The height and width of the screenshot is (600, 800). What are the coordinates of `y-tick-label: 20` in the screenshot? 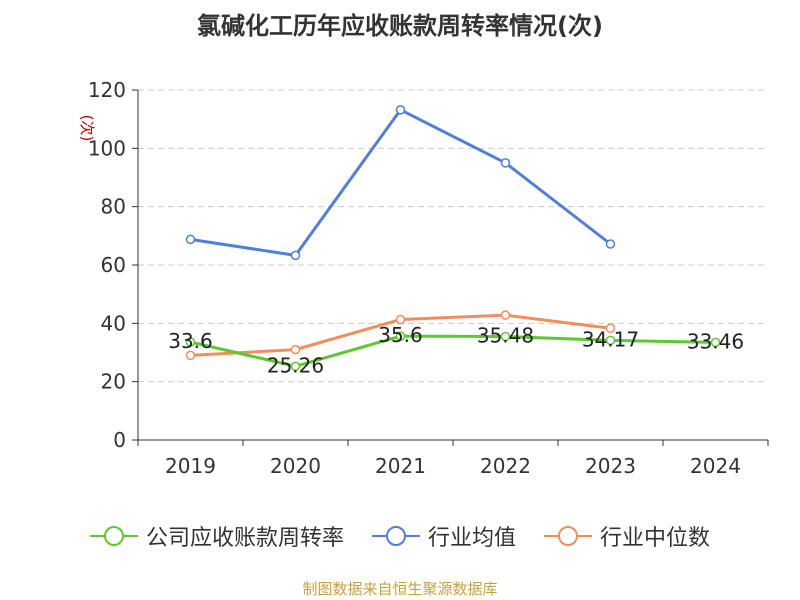 It's located at (113, 382).